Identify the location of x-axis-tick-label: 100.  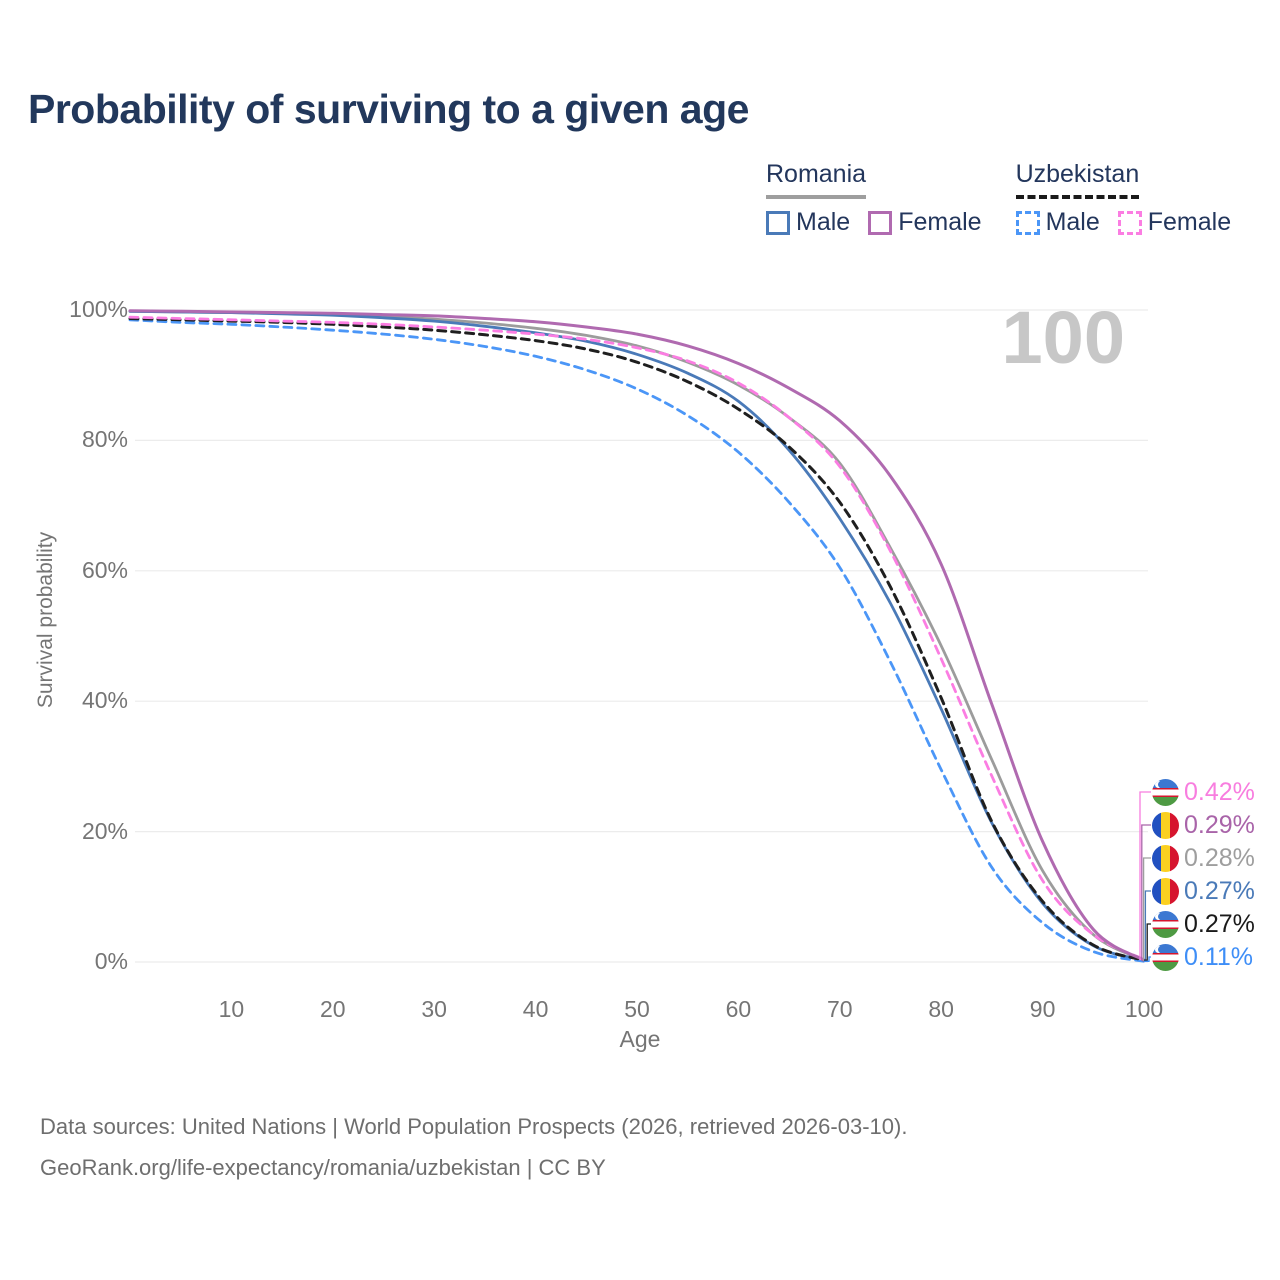
(1144, 1009).